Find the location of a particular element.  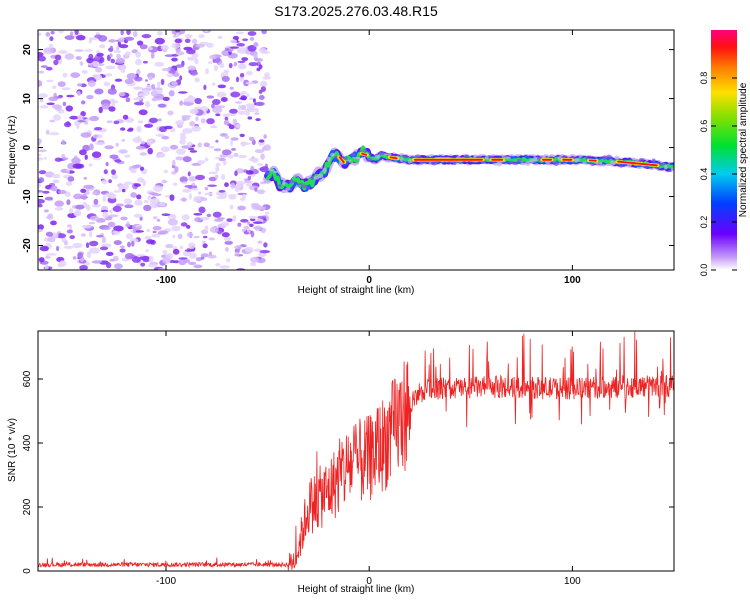

x-tick-label: 0 is located at coordinates (369, 280).